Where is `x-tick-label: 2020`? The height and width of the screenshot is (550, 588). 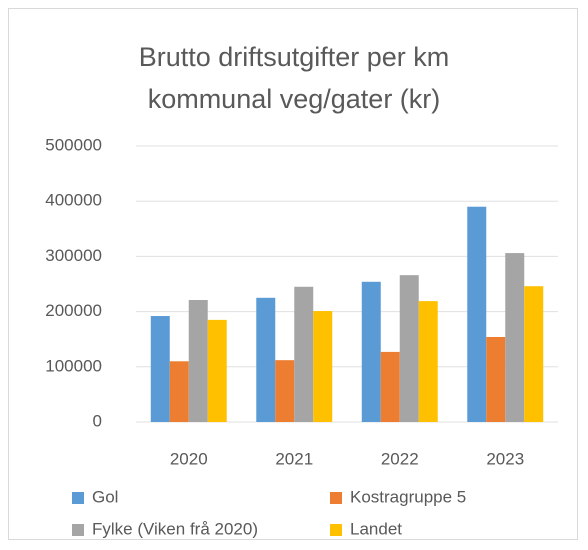 x-tick-label: 2020 is located at coordinates (189, 458).